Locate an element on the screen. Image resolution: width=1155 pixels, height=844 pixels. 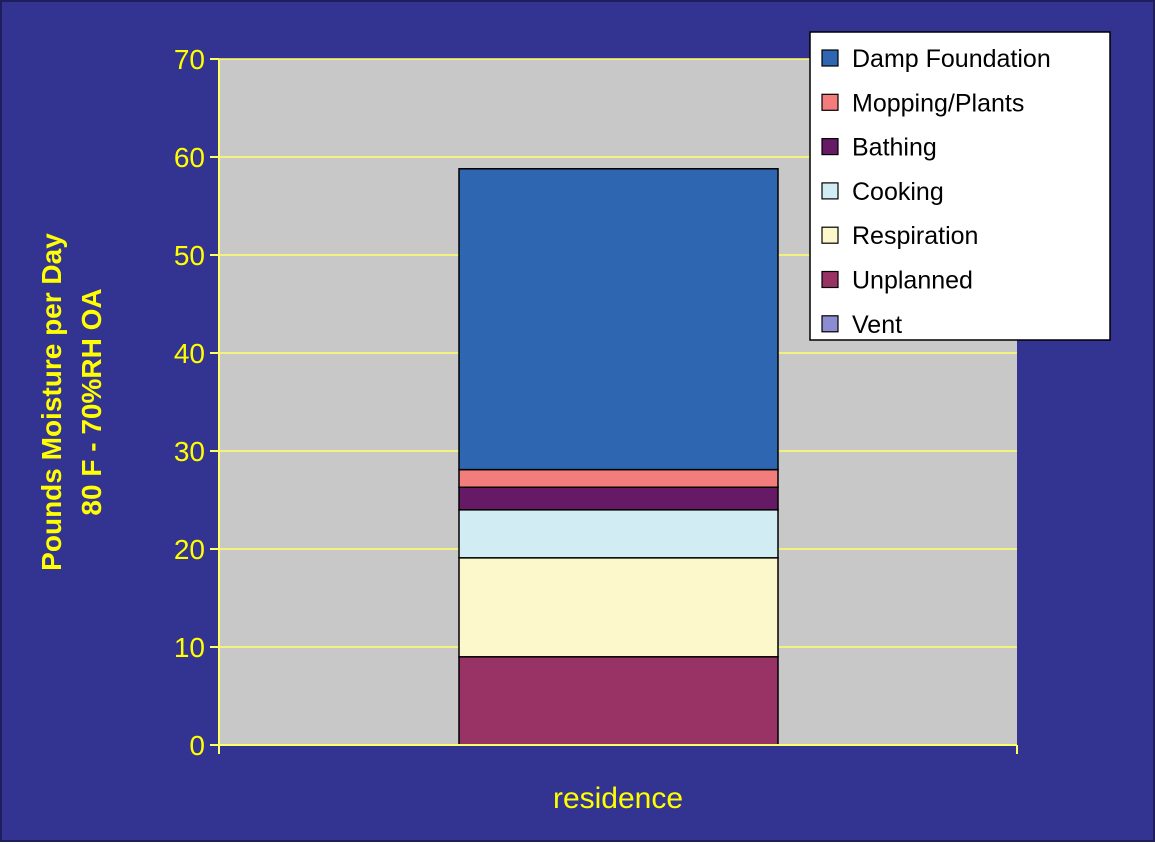
legend-label-mopping-plants: Mopping/Plants is located at coordinates (938, 103).